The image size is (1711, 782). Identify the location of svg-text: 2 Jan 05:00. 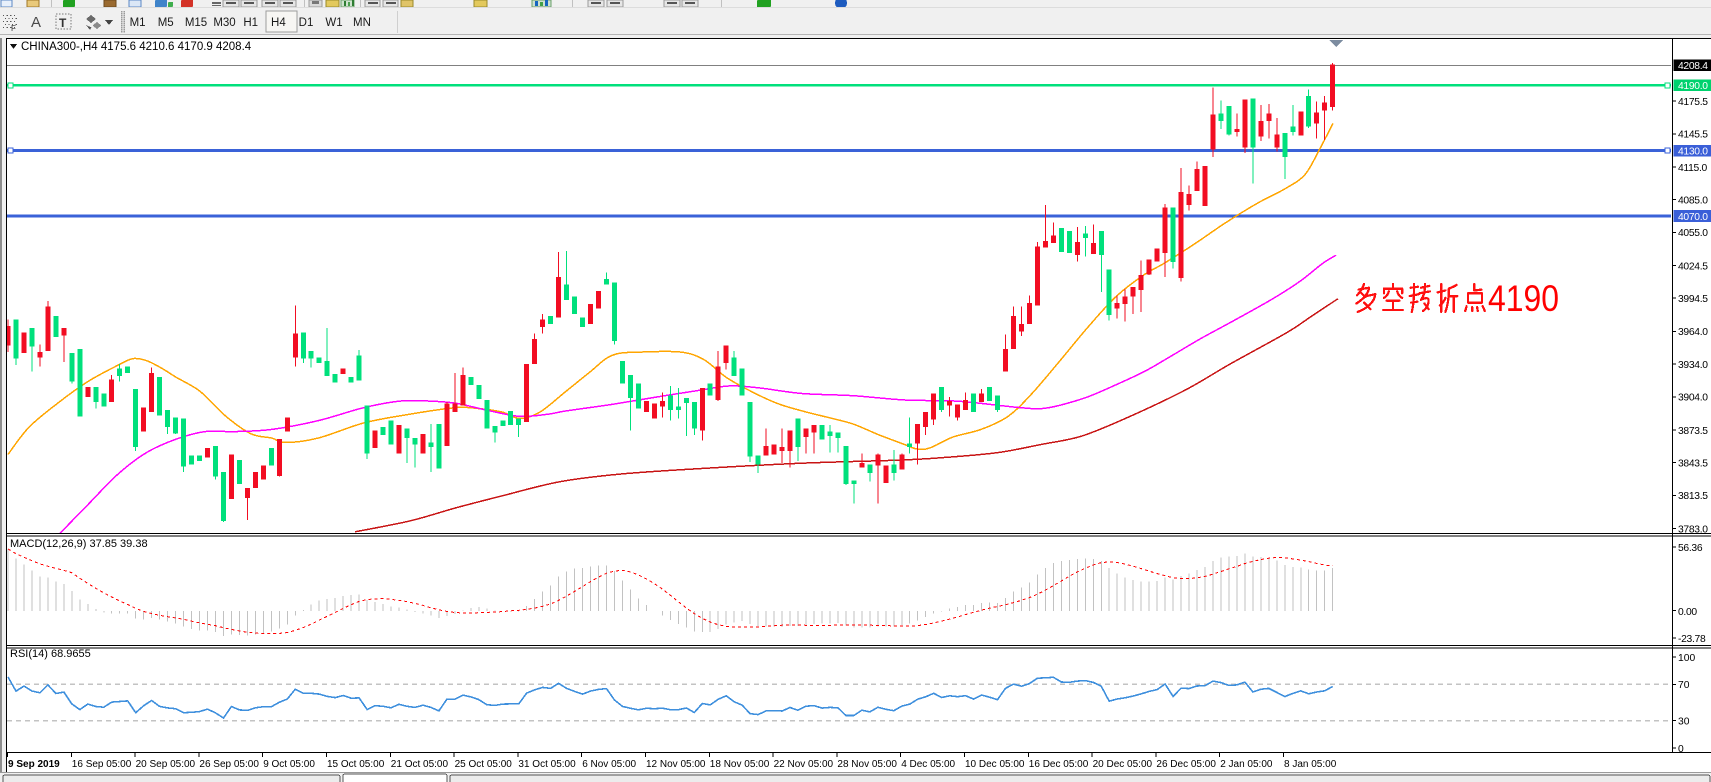
(1246, 764).